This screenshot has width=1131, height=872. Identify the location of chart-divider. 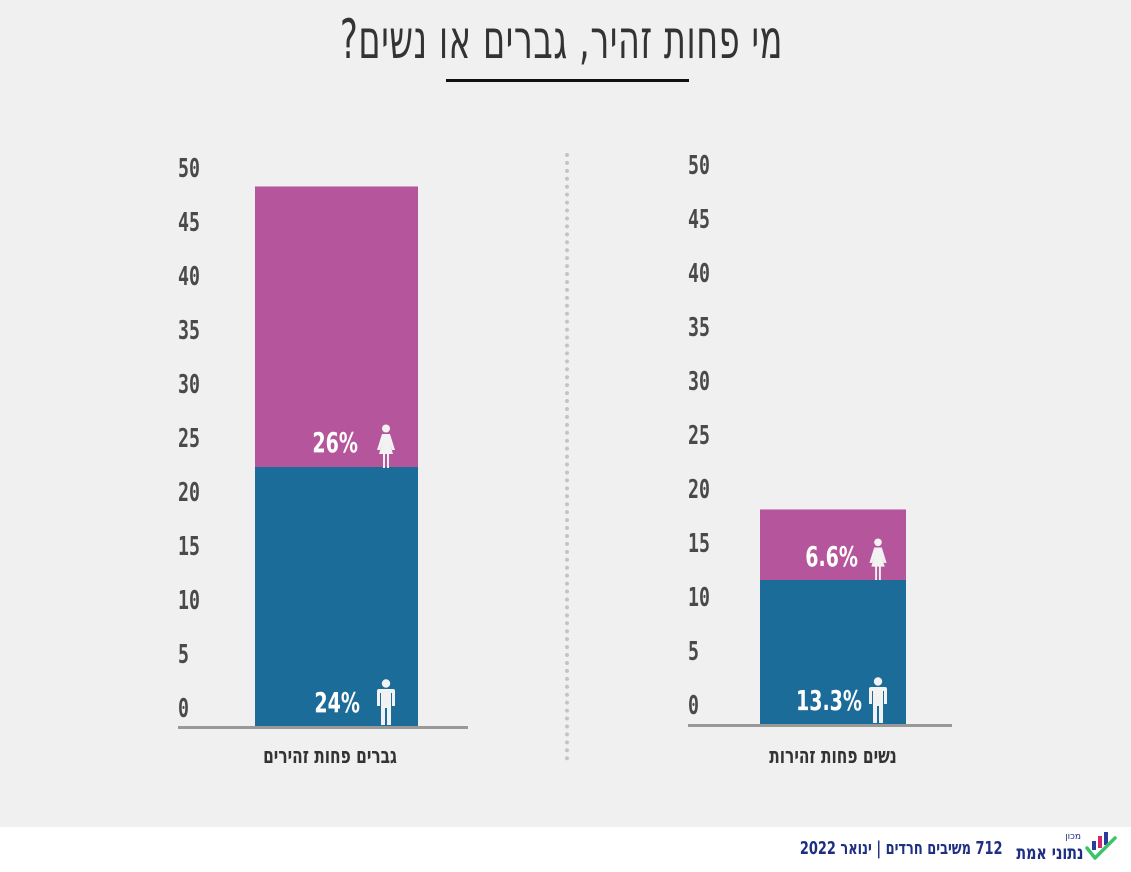
(567, 457).